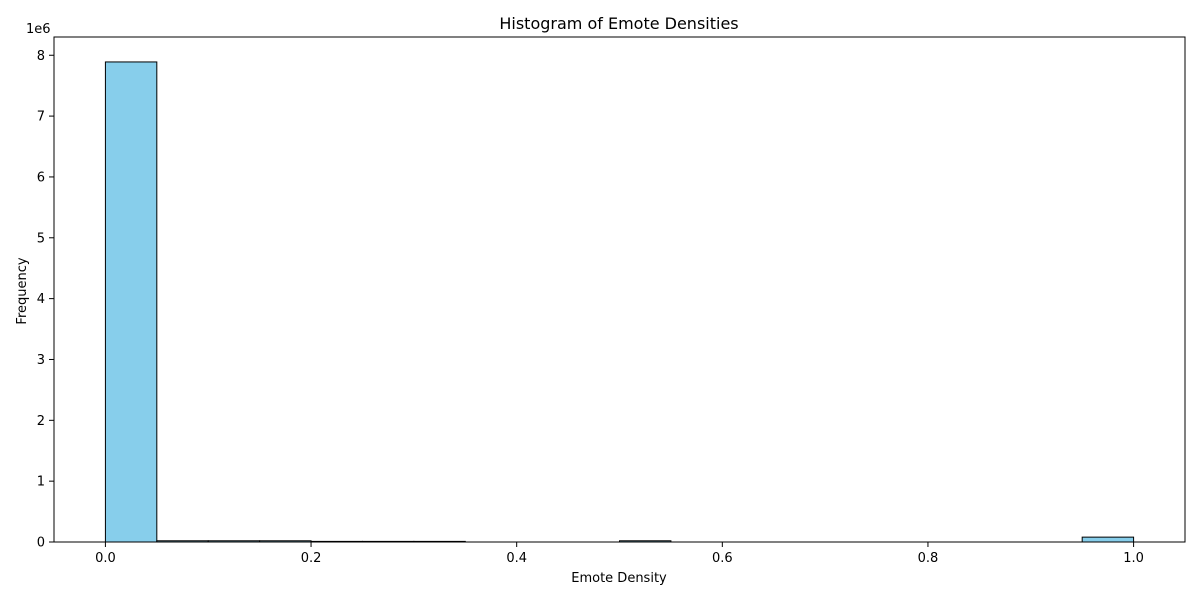 The image size is (1200, 600). Describe the element at coordinates (105, 558) in the screenshot. I see `x-tick-label: 0.0` at that location.